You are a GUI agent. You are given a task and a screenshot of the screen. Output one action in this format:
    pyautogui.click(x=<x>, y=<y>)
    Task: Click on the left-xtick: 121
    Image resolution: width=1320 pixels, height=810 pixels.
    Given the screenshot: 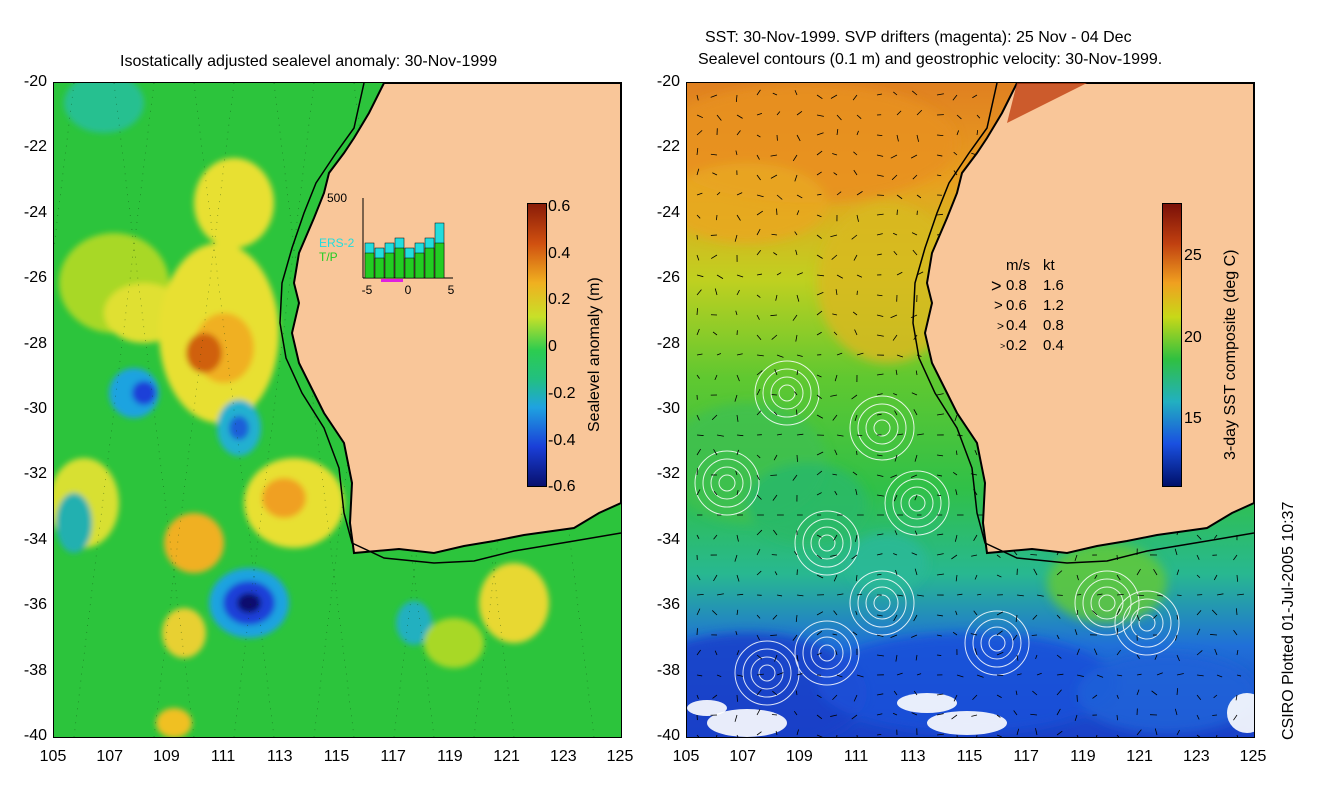 What is the action you would take?
    pyautogui.click(x=506, y=756)
    